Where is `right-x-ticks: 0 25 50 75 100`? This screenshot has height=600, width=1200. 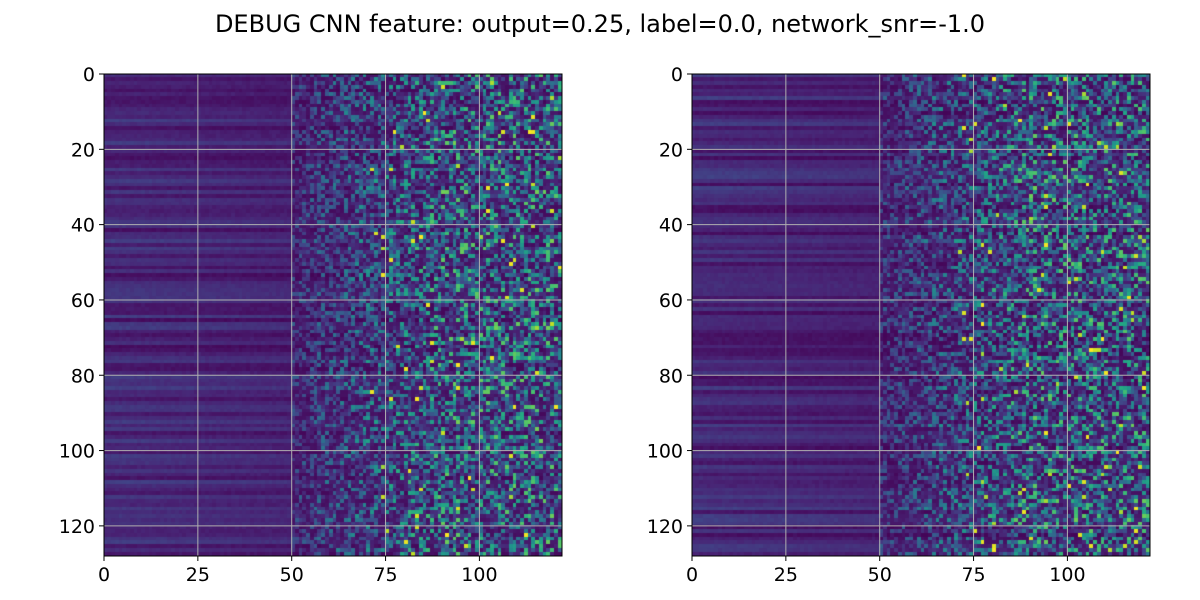 right-x-ticks: 0 25 50 75 100 is located at coordinates (886, 571).